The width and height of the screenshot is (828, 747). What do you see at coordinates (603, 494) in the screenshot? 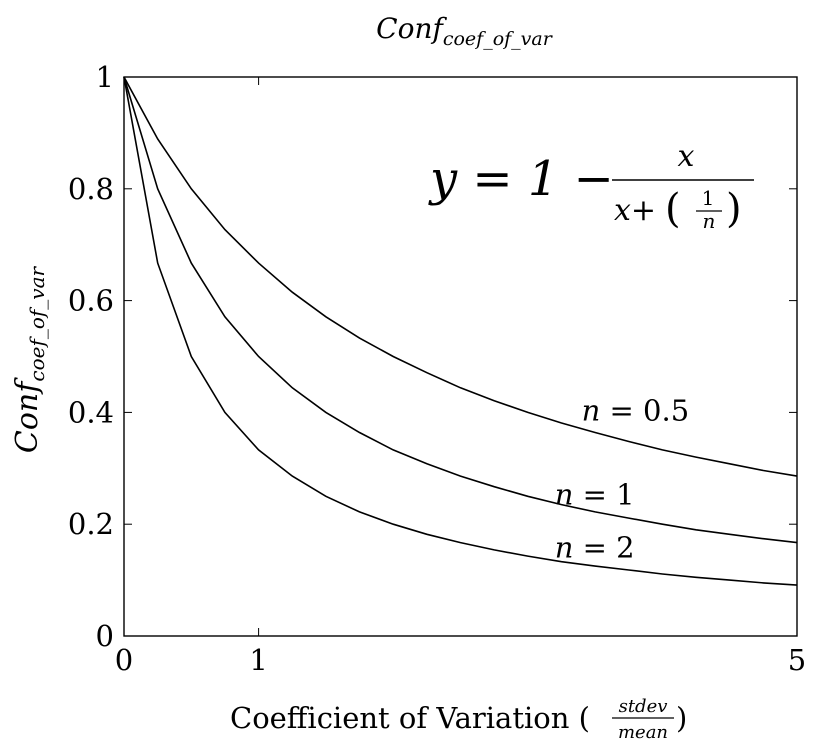
I see `series-label-value: = 1` at bounding box center [603, 494].